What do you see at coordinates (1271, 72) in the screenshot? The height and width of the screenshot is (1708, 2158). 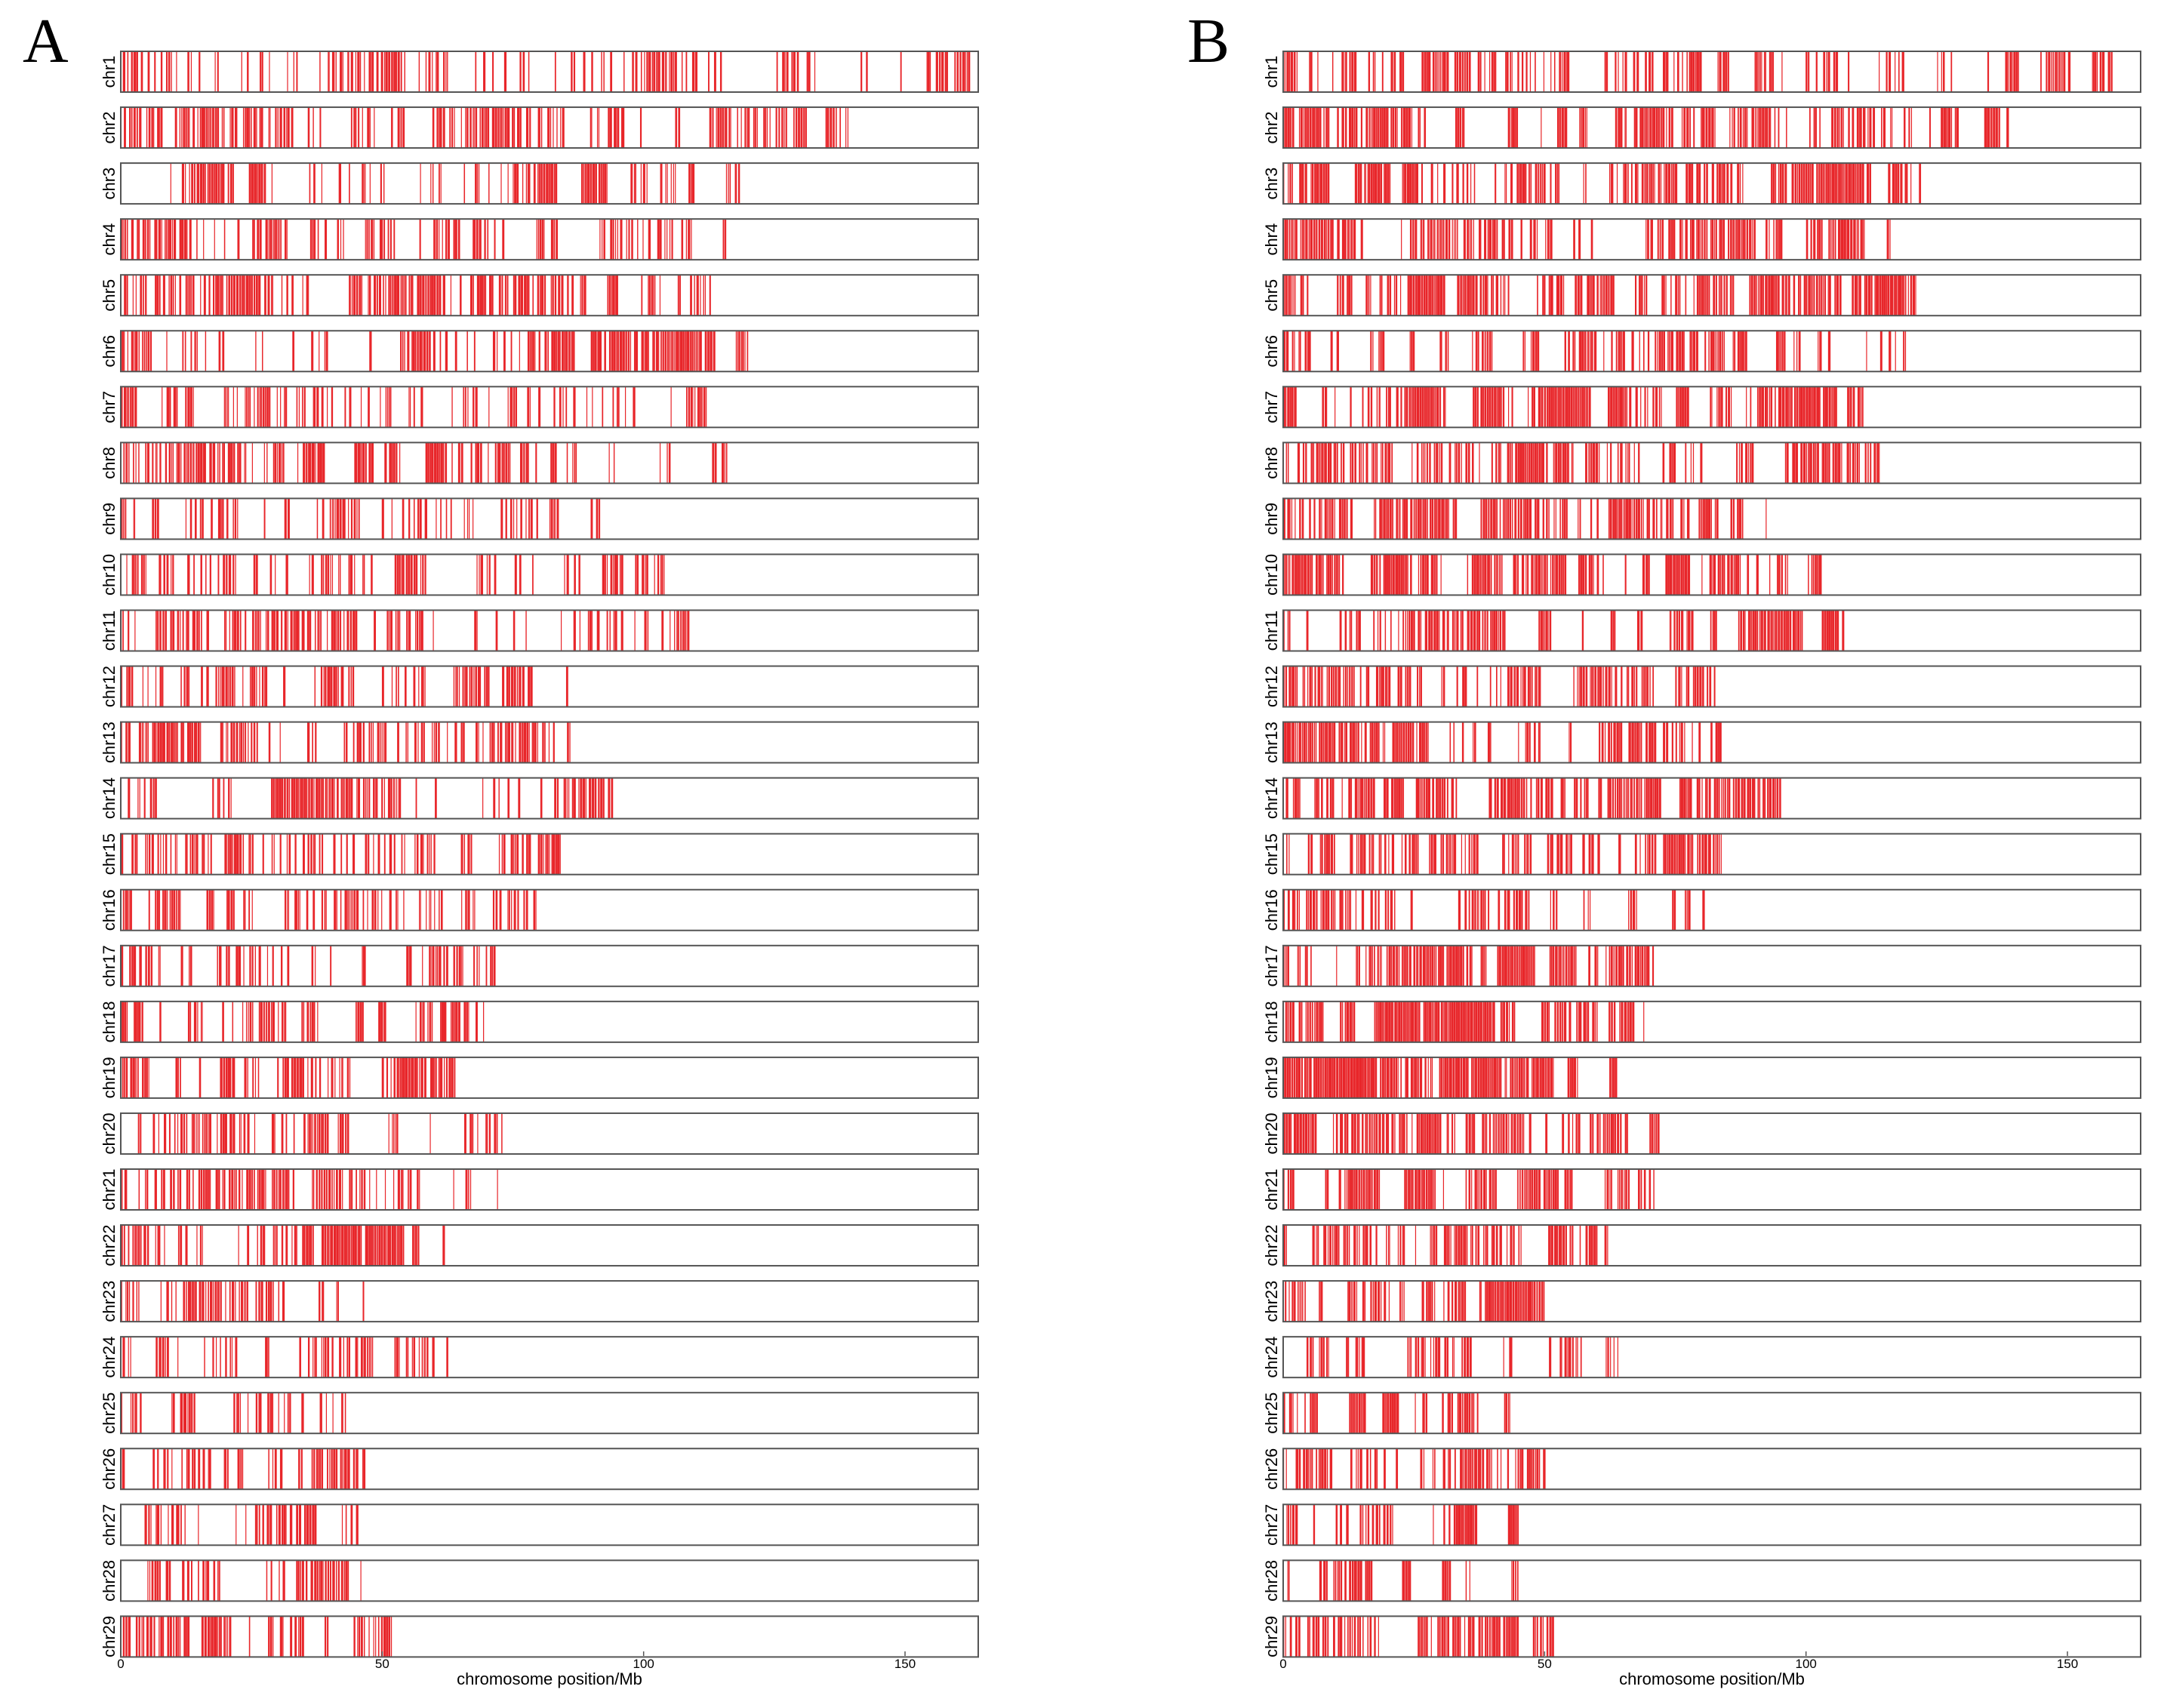 I see `chromosome-label: chr1` at bounding box center [1271, 72].